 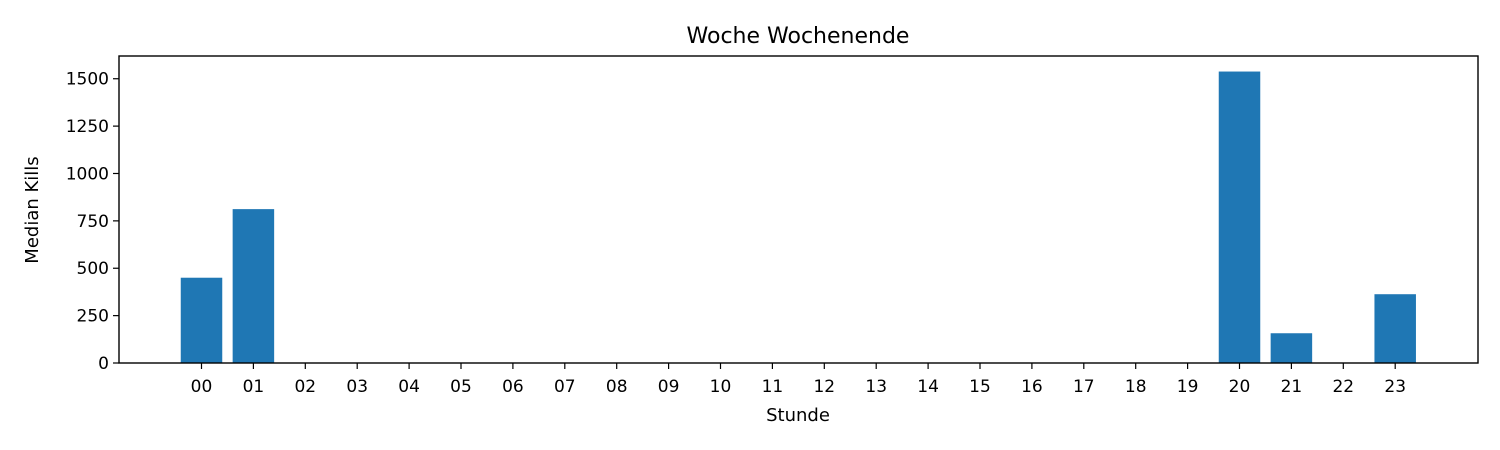 What do you see at coordinates (1240, 387) in the screenshot?
I see `x-tick-label-20: 20` at bounding box center [1240, 387].